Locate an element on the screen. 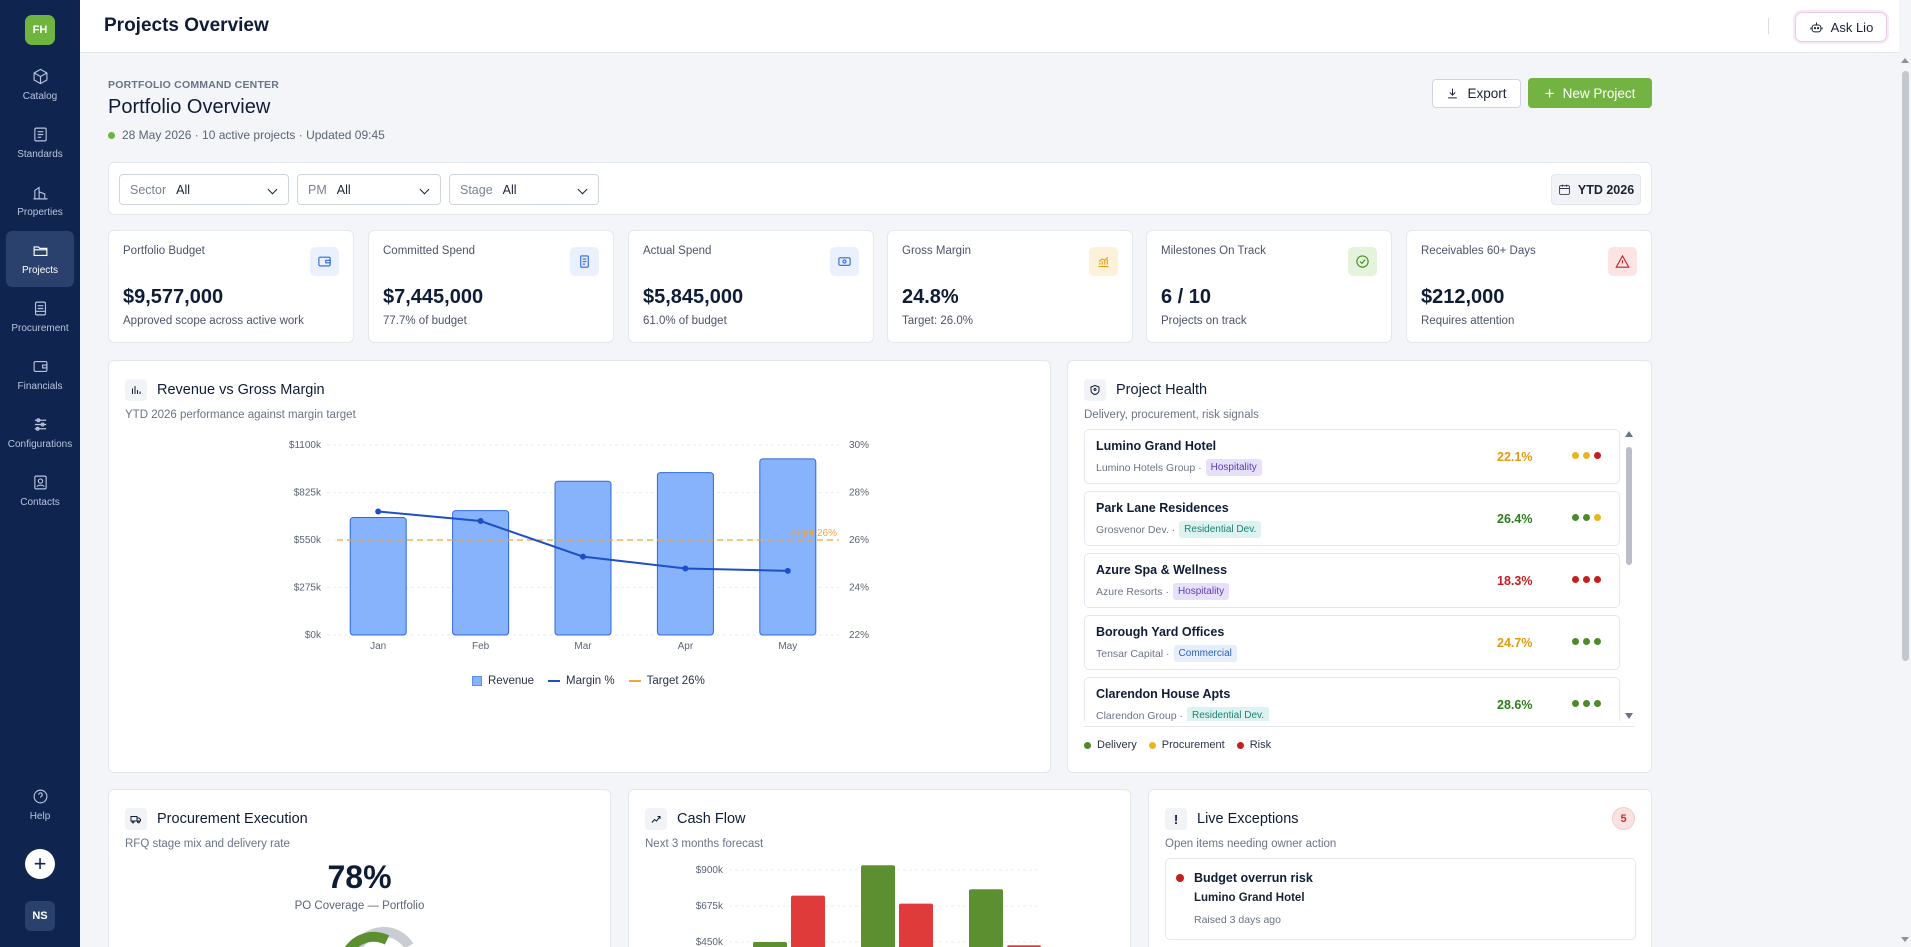  chart-legend: Revenue Margin % Target 26% is located at coordinates (588, 681).